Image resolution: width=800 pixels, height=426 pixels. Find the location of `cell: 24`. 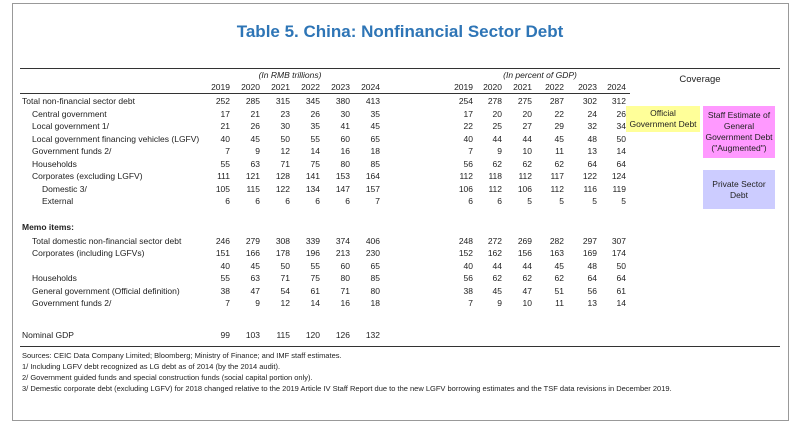

cell: 24 is located at coordinates (592, 113).